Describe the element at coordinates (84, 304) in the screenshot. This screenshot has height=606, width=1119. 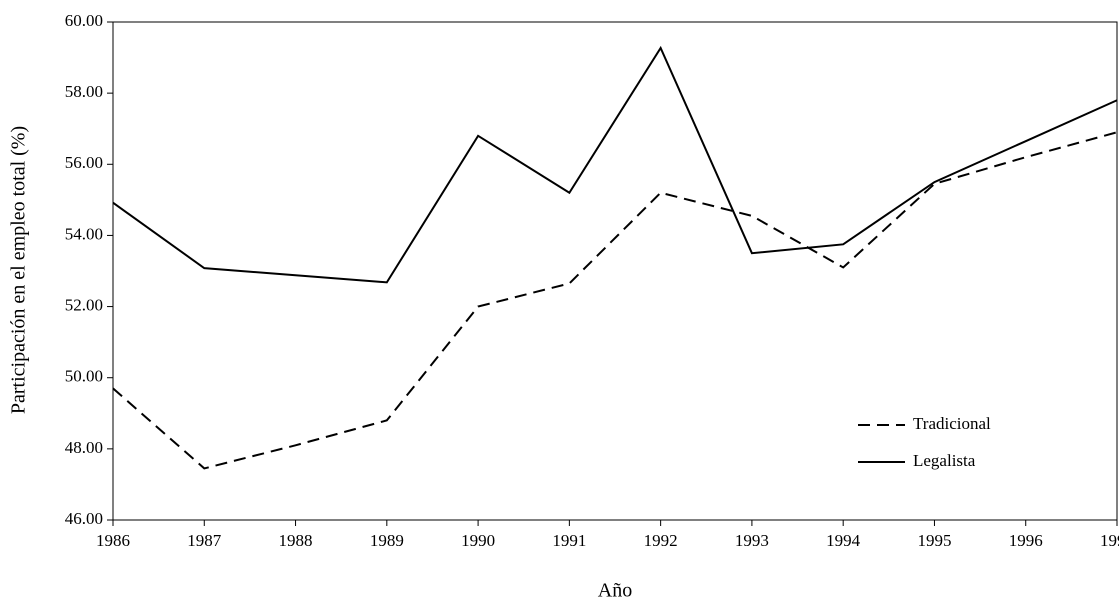
I see `y-tick-label: 52.00` at that location.